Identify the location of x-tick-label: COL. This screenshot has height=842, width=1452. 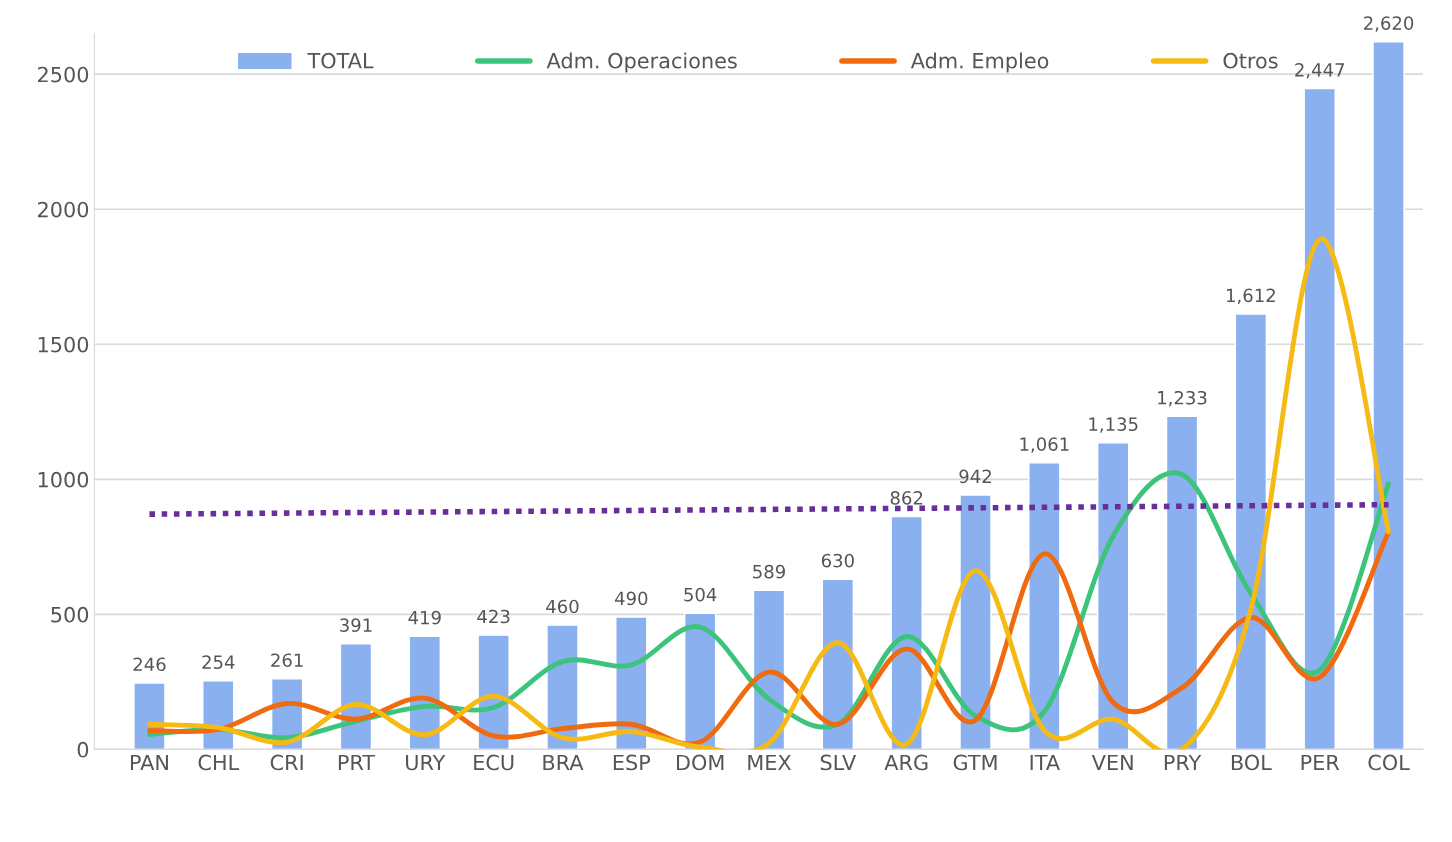
(1389, 762).